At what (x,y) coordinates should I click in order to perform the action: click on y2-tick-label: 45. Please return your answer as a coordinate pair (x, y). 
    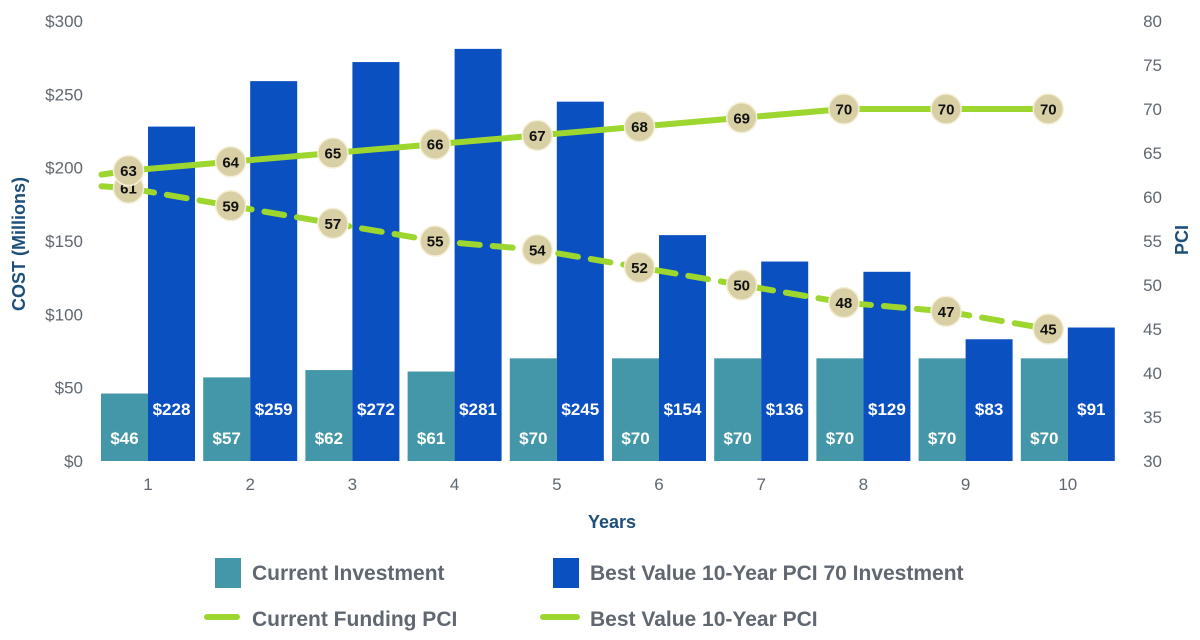
    Looking at the image, I should click on (1152, 329).